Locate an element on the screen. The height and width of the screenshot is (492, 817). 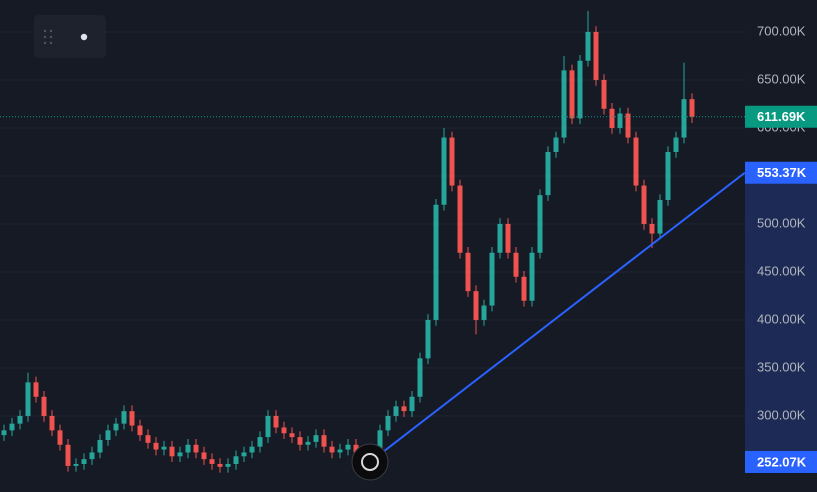
toolbar-widget is located at coordinates (70, 36).